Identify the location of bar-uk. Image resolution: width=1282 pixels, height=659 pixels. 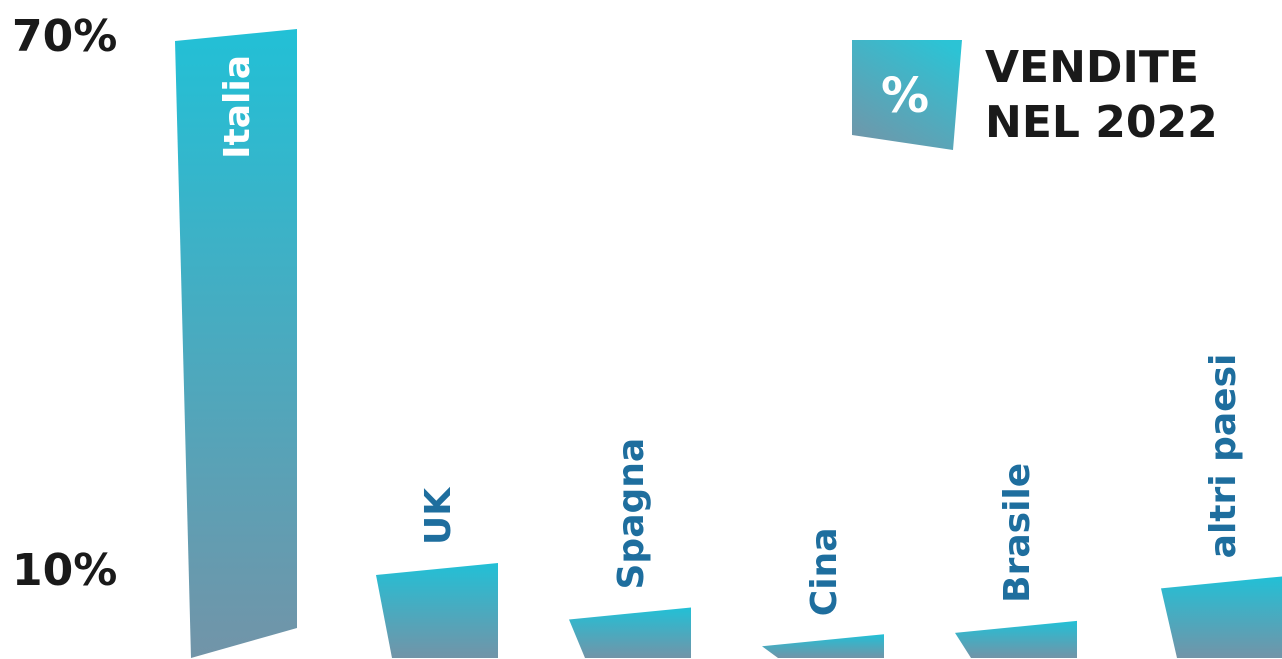
(437, 610).